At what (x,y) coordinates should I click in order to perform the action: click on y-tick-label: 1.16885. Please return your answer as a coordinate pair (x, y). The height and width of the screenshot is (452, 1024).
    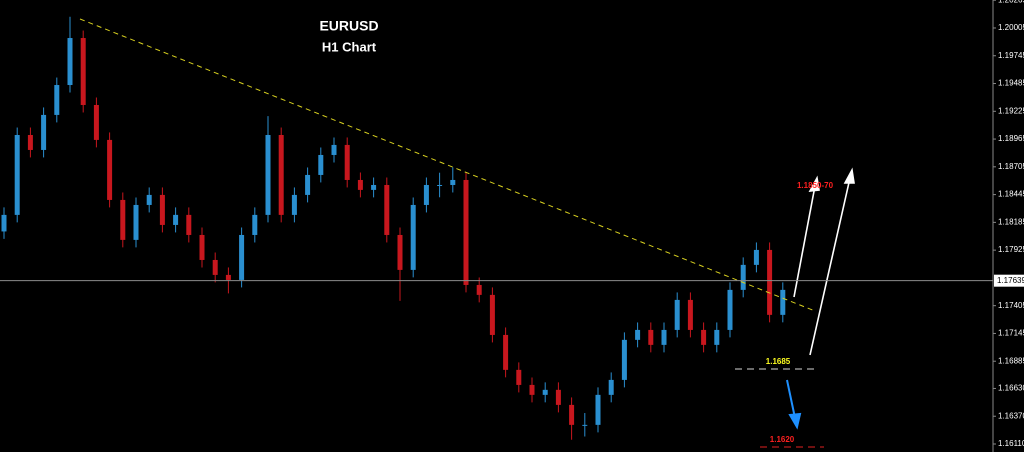
    Looking at the image, I should click on (1011, 360).